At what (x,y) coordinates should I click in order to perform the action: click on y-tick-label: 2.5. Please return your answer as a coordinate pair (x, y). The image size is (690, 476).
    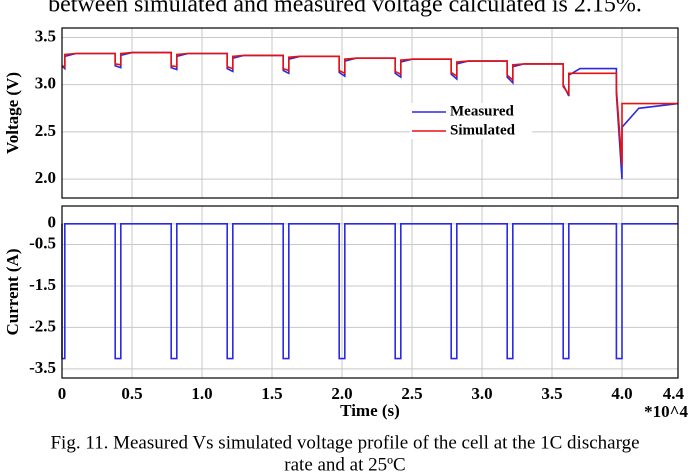
    Looking at the image, I should click on (45, 130).